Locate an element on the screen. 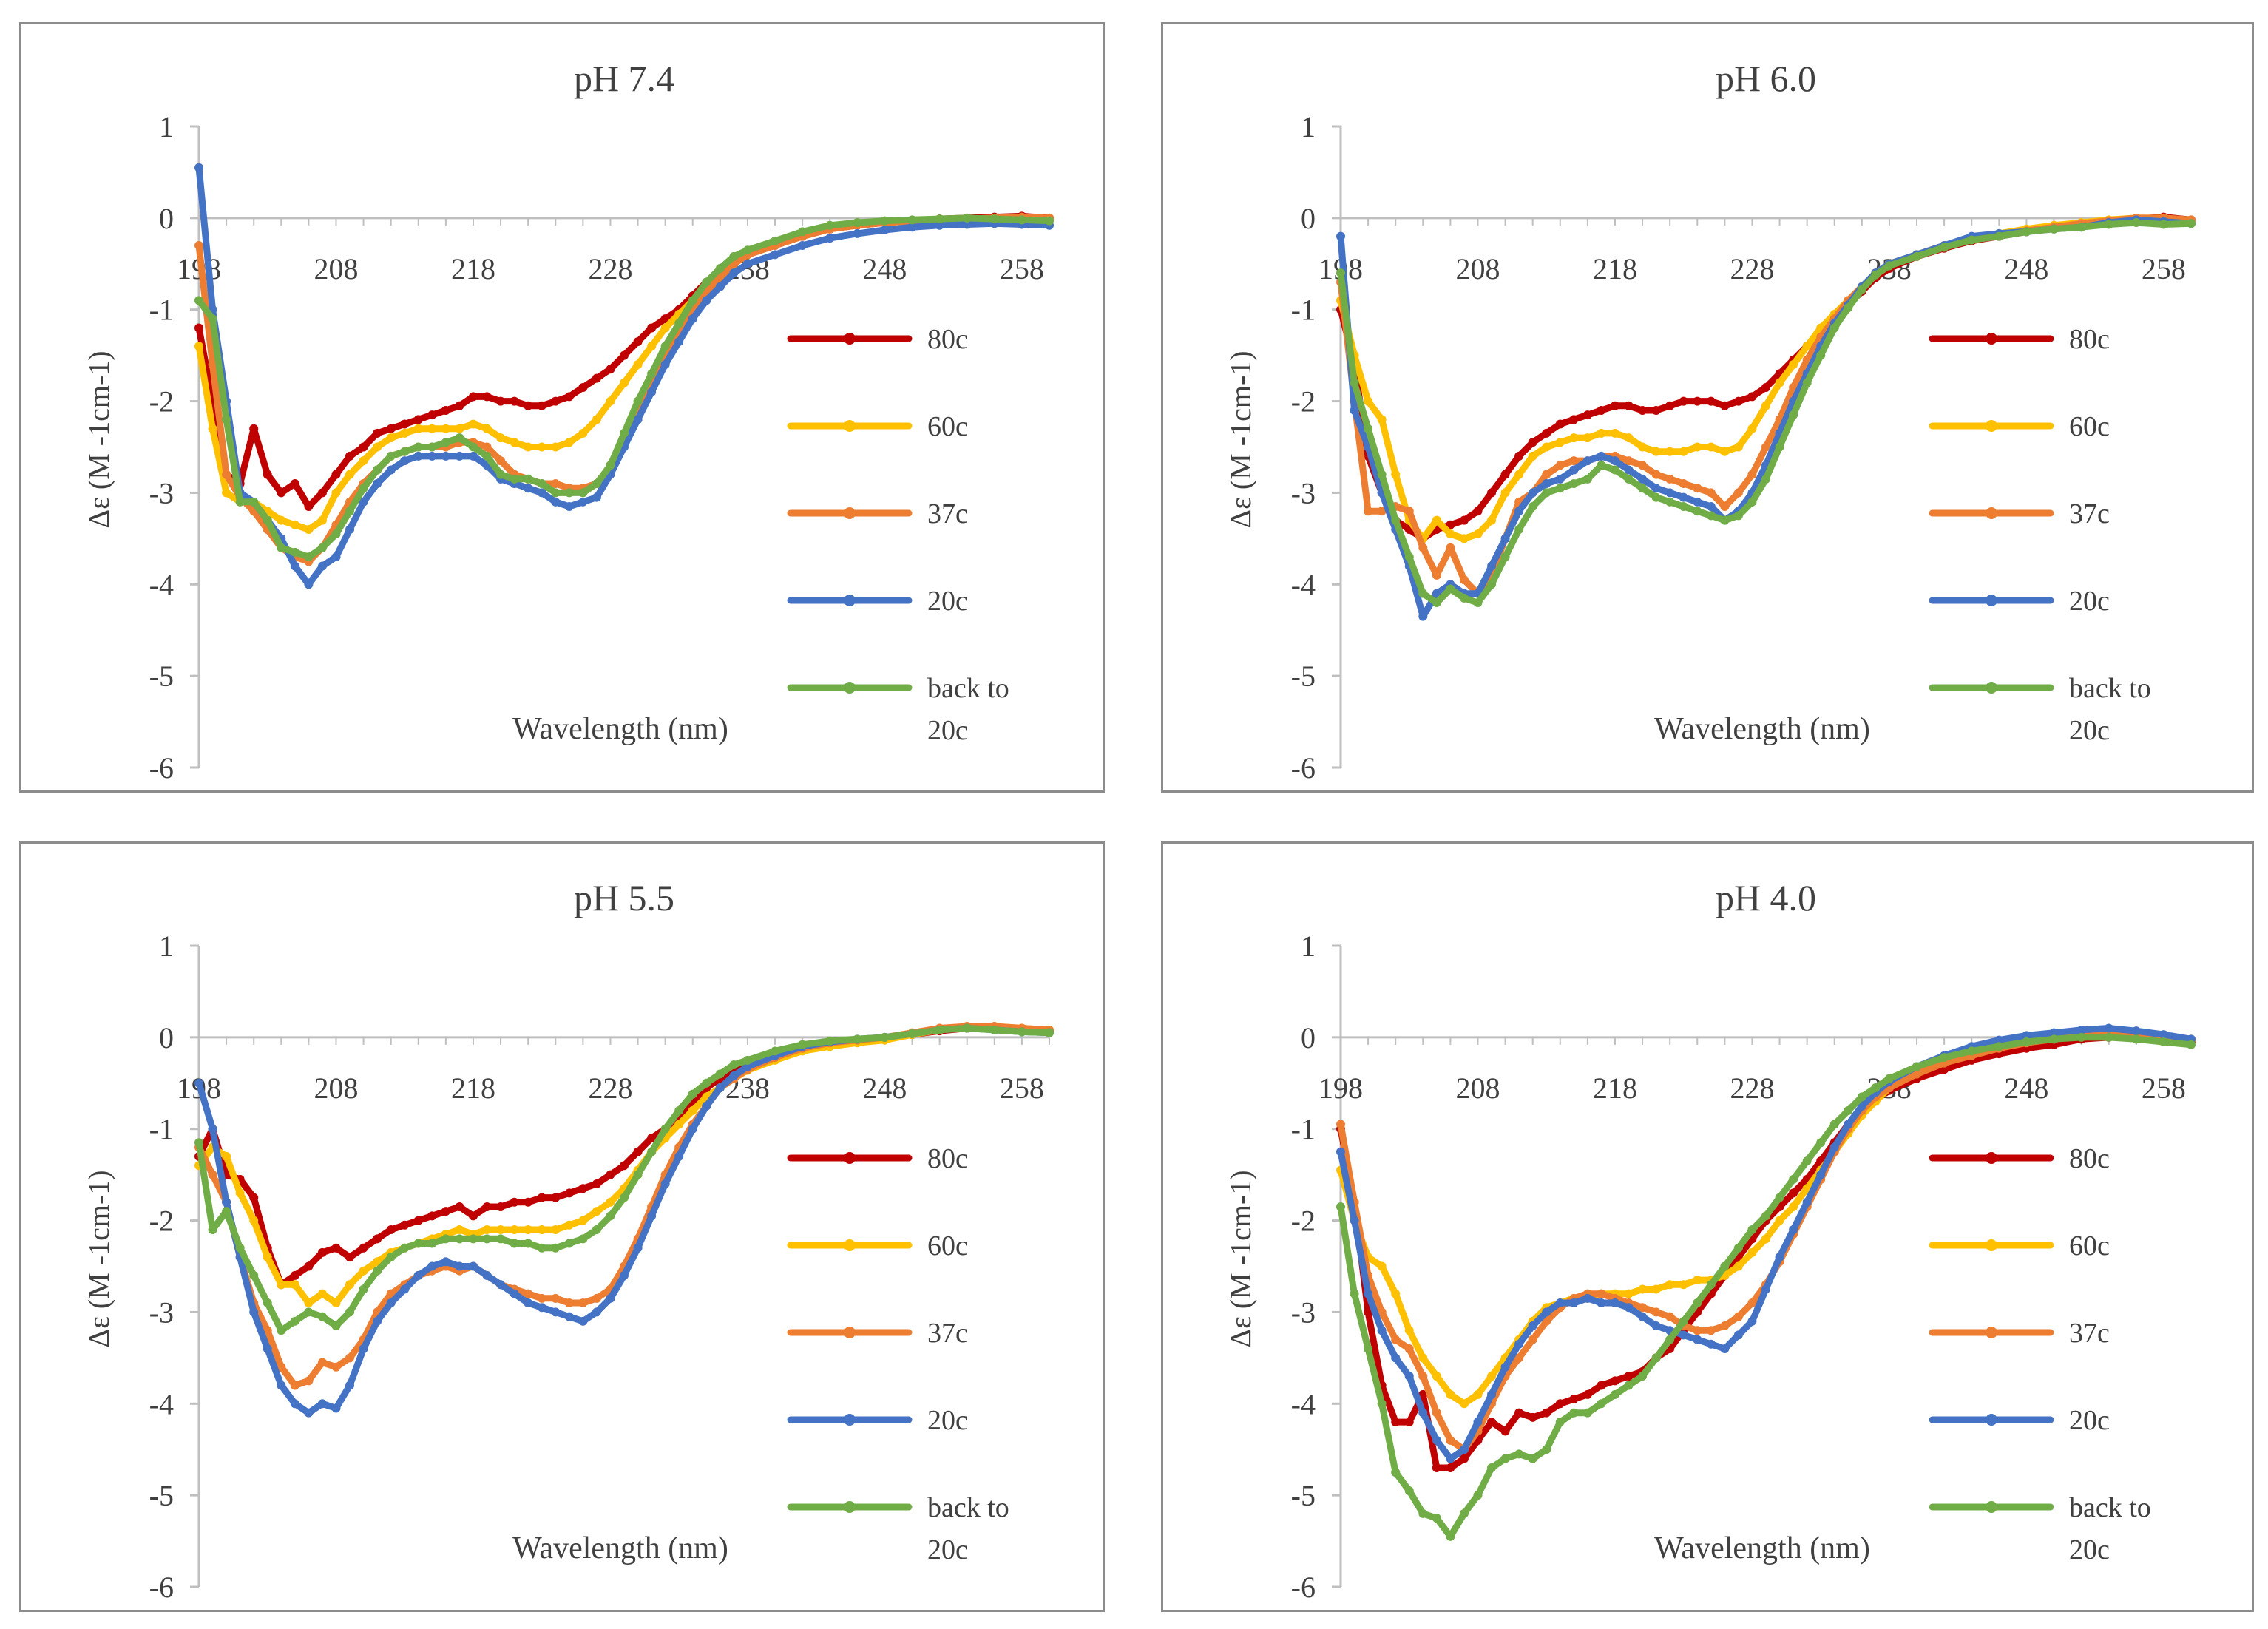 This screenshot has width=2268, height=1629. x-tick-label: 218 is located at coordinates (473, 1088).